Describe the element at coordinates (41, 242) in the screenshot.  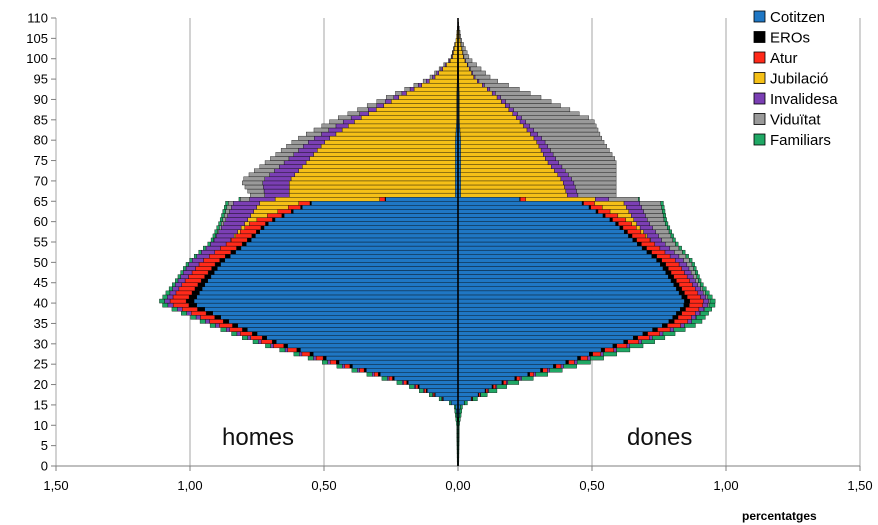
I see `y-tick-label-11: 55` at that location.